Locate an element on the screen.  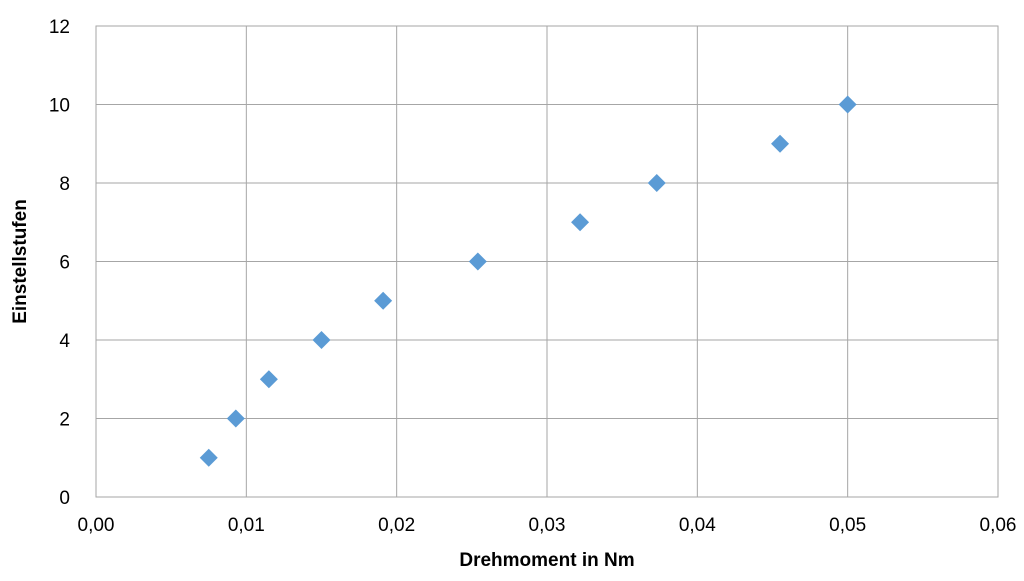
y-tick-label: 10 is located at coordinates (59, 106).